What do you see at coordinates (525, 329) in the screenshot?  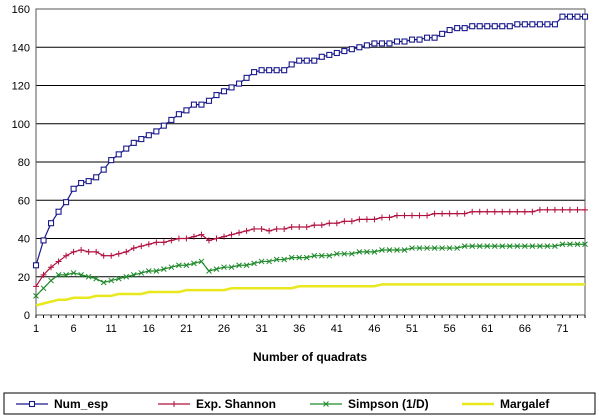 I see `x-tick-label: 66` at bounding box center [525, 329].